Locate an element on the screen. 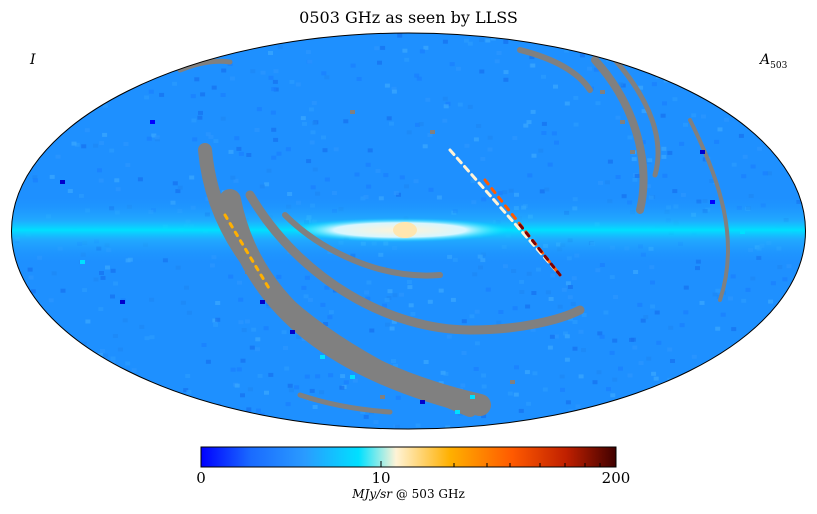  galactic-center-peak is located at coordinates (405, 230).